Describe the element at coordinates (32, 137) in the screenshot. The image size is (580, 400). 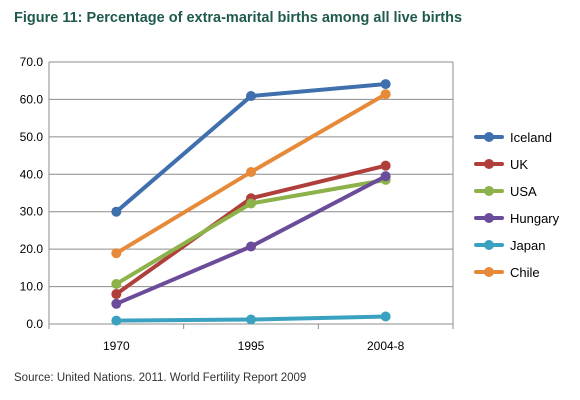
I see `y-tick-label: 50.0` at that location.